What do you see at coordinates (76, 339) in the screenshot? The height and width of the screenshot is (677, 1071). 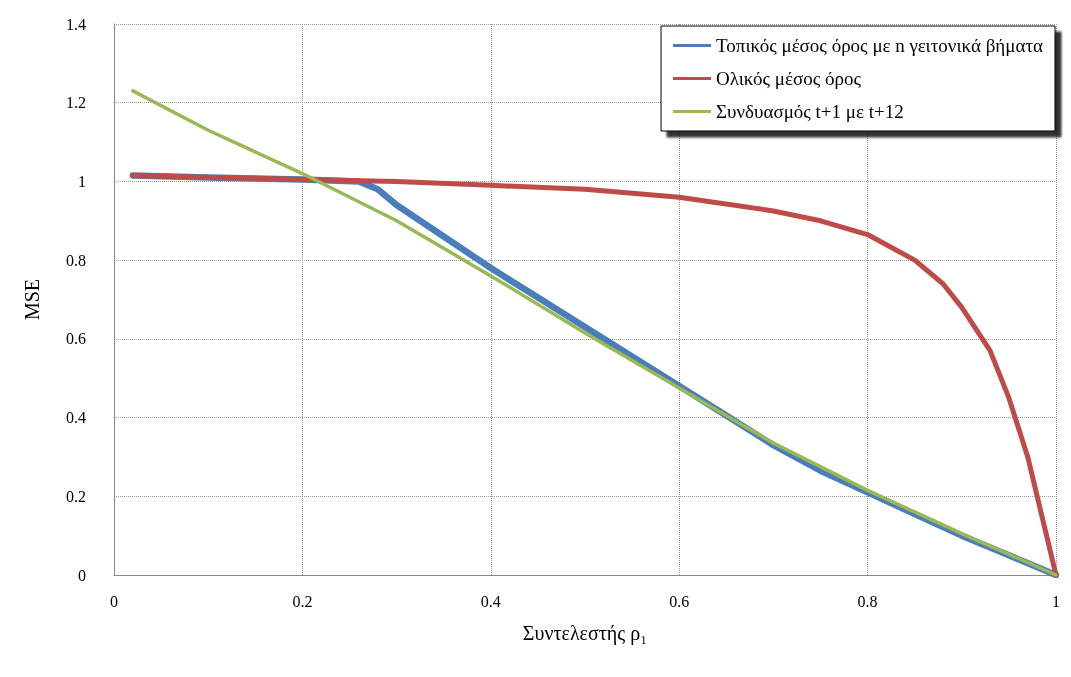 I see `y-tick-label: 0.6` at bounding box center [76, 339].